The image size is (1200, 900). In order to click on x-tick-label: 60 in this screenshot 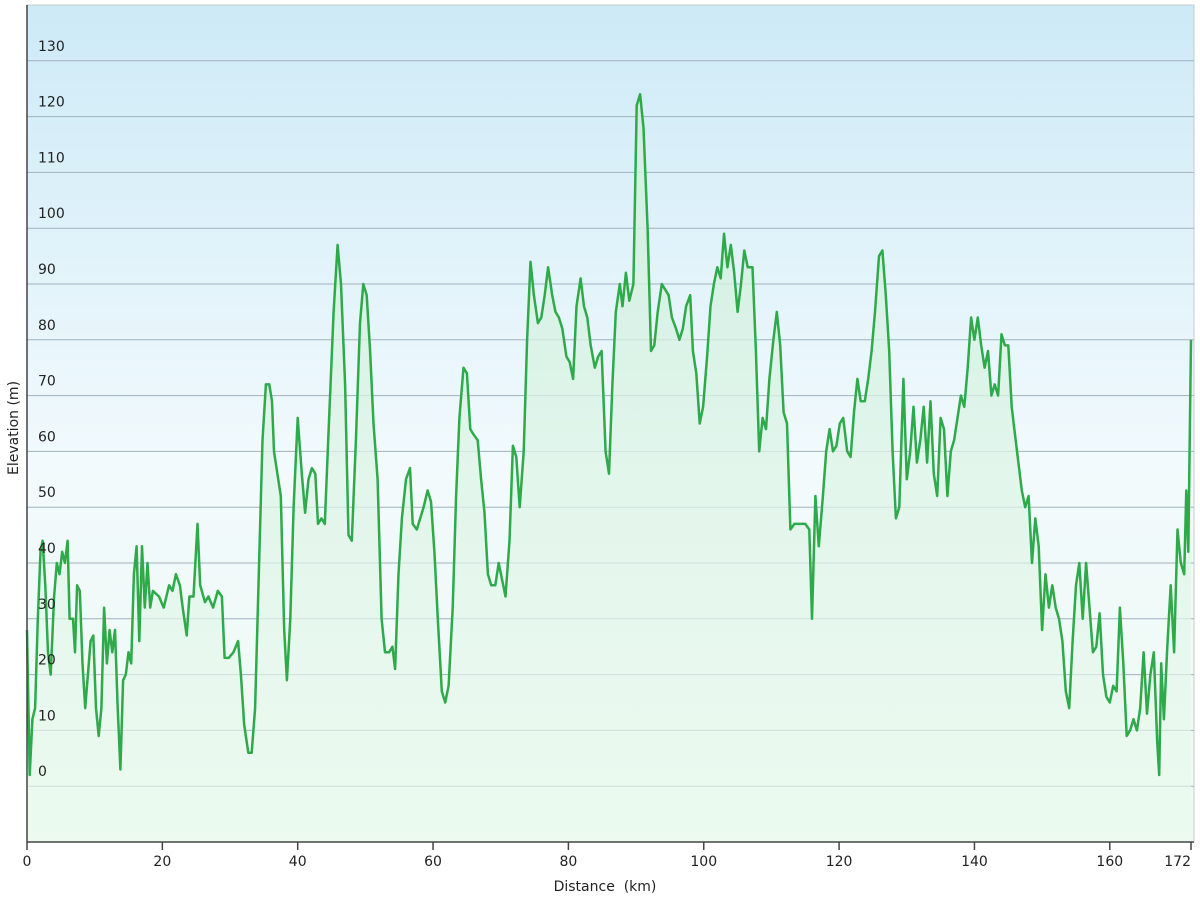, I will do `click(433, 862)`.